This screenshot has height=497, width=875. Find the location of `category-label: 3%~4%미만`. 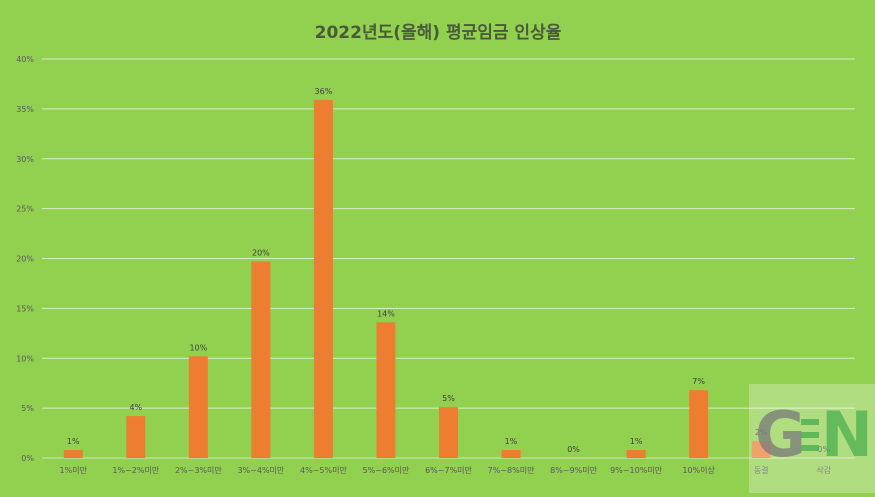

category-label: 3%~4%미만 is located at coordinates (260, 470).